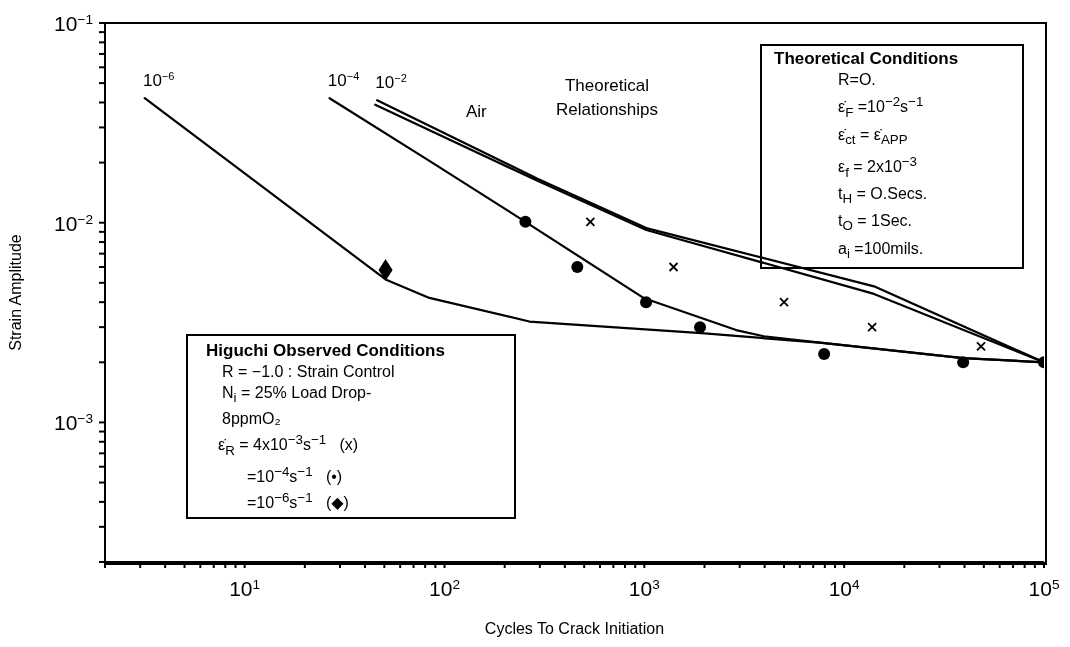 The image size is (1070, 647). Describe the element at coordinates (444, 588) in the screenshot. I see `x-tick-label: 10$^{2}$` at that location.